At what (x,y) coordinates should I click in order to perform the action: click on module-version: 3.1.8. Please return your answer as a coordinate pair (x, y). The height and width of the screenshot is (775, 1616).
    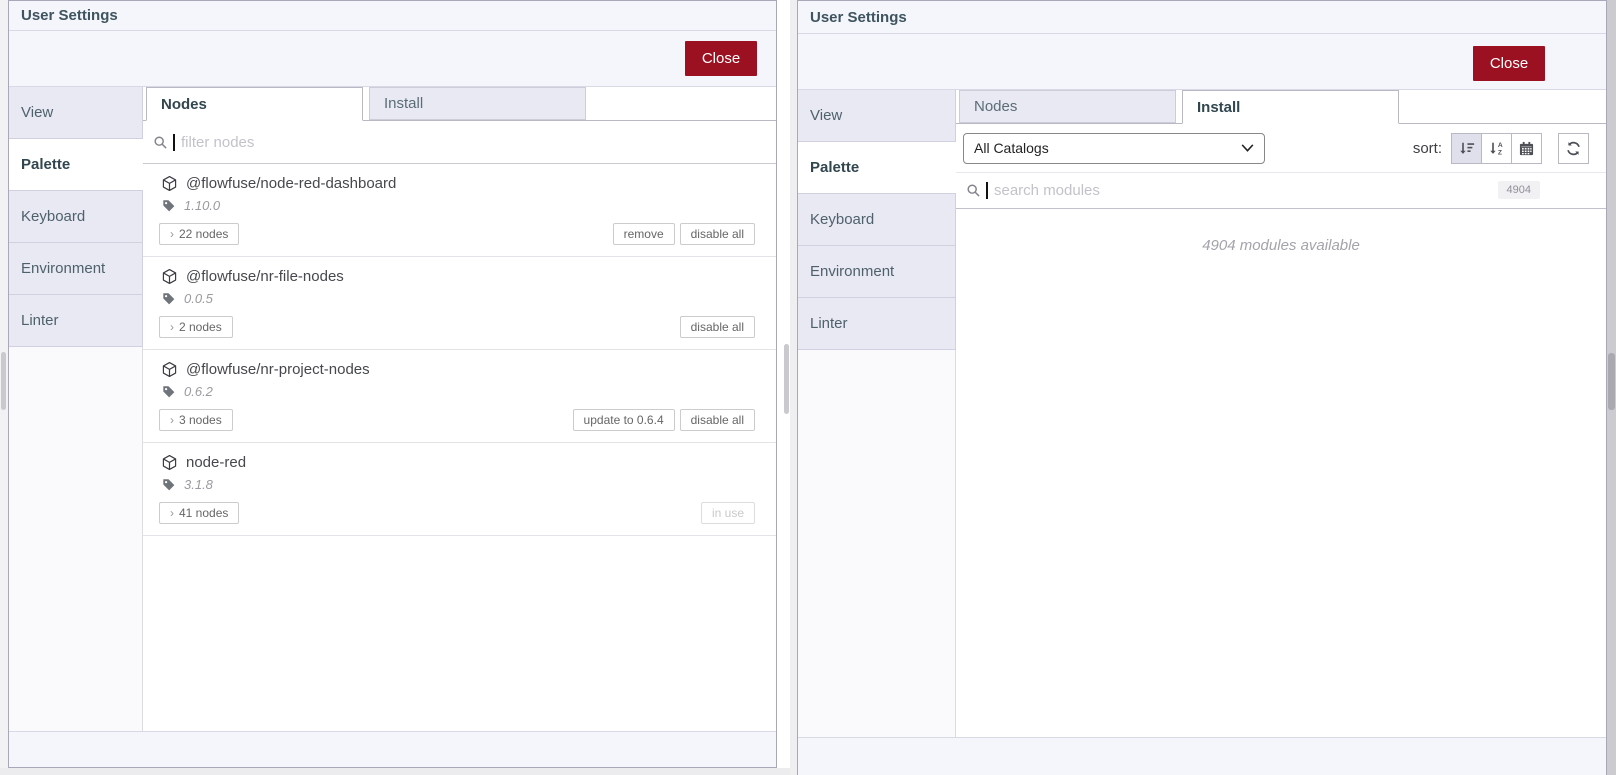
    Looking at the image, I should click on (198, 484).